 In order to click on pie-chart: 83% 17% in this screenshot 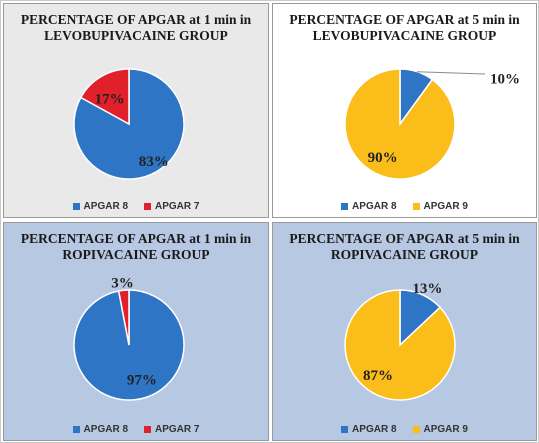, I will do `click(129, 124)`.